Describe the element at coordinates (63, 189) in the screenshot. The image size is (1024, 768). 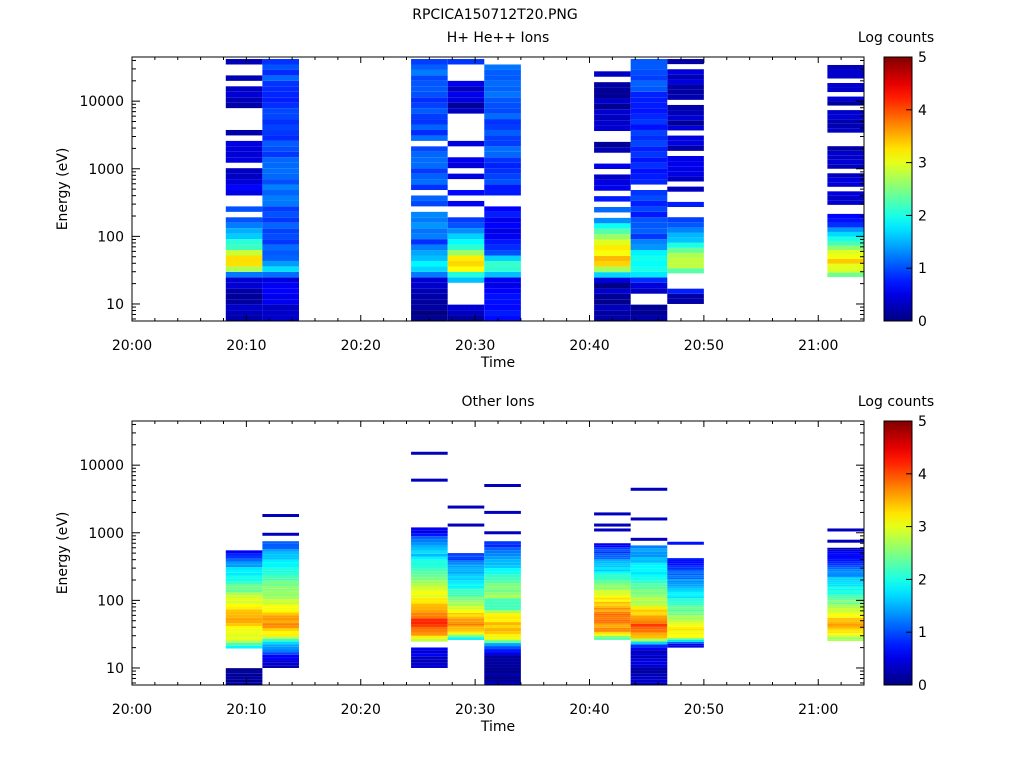
I see `y-axis-label: Energy (eV)` at that location.